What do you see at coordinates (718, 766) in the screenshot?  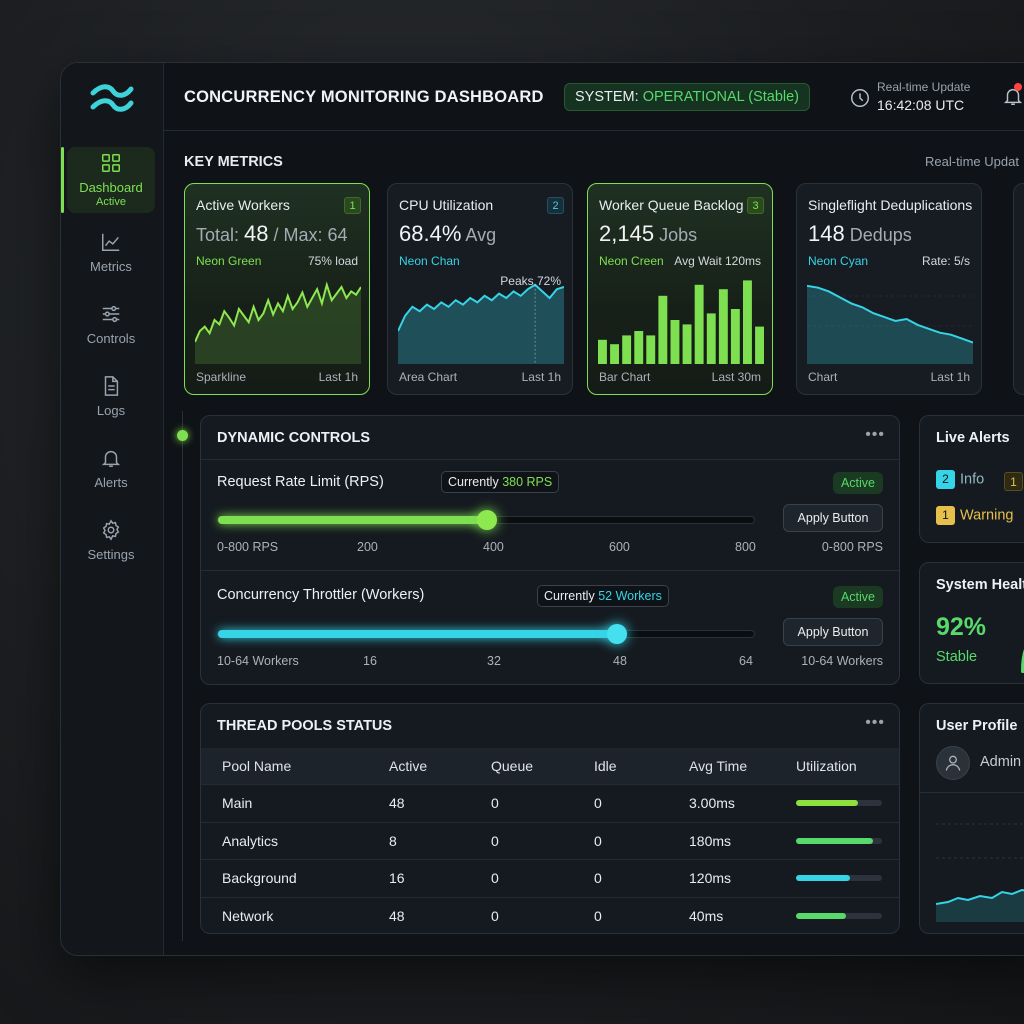 I see `column-header: Avg Time` at bounding box center [718, 766].